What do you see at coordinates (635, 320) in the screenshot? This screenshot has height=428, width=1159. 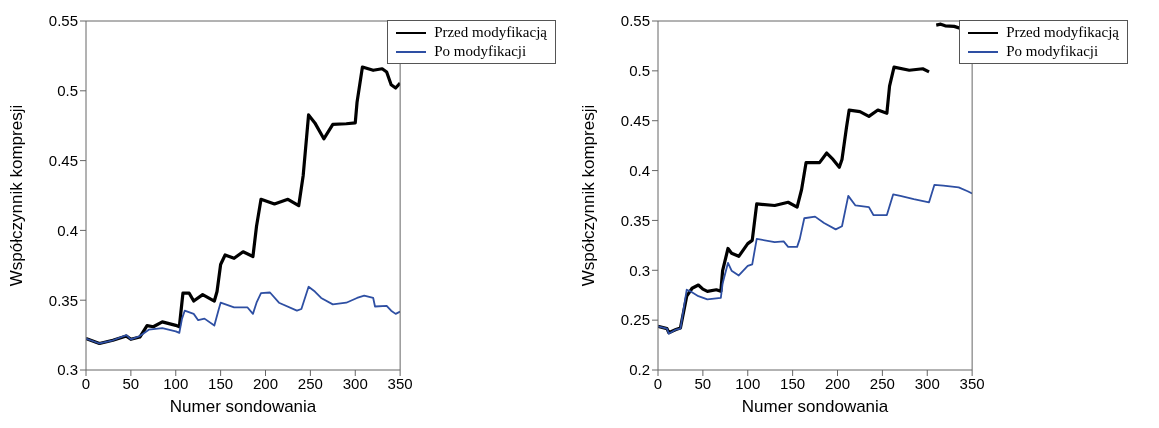 I see `y-tick-label: 0.25` at bounding box center [635, 320].